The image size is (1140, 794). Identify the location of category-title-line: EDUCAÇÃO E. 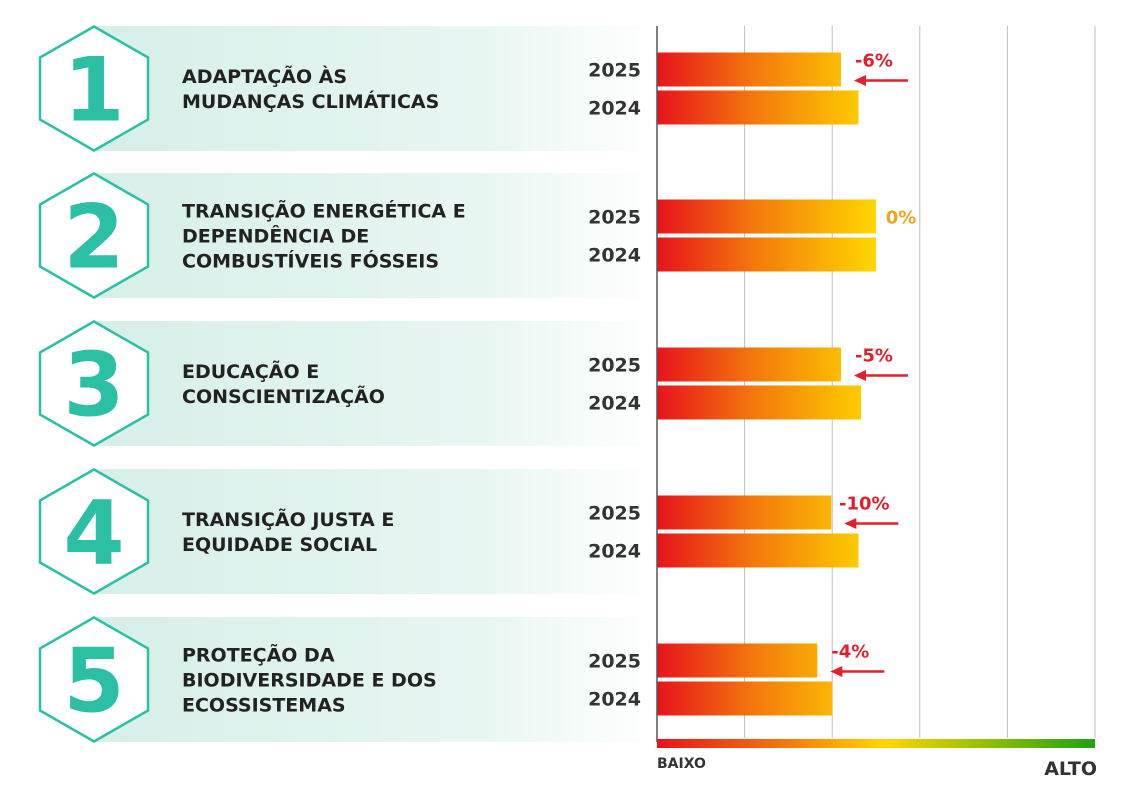
(250, 371).